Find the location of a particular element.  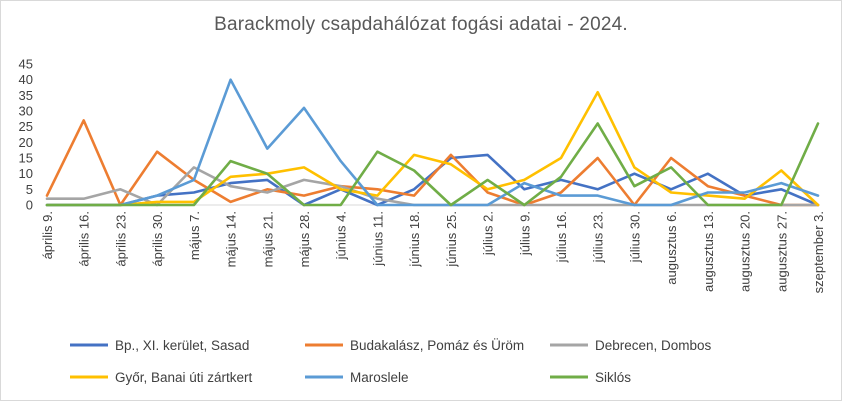

x-tick-label: április 30. is located at coordinates (157, 239).